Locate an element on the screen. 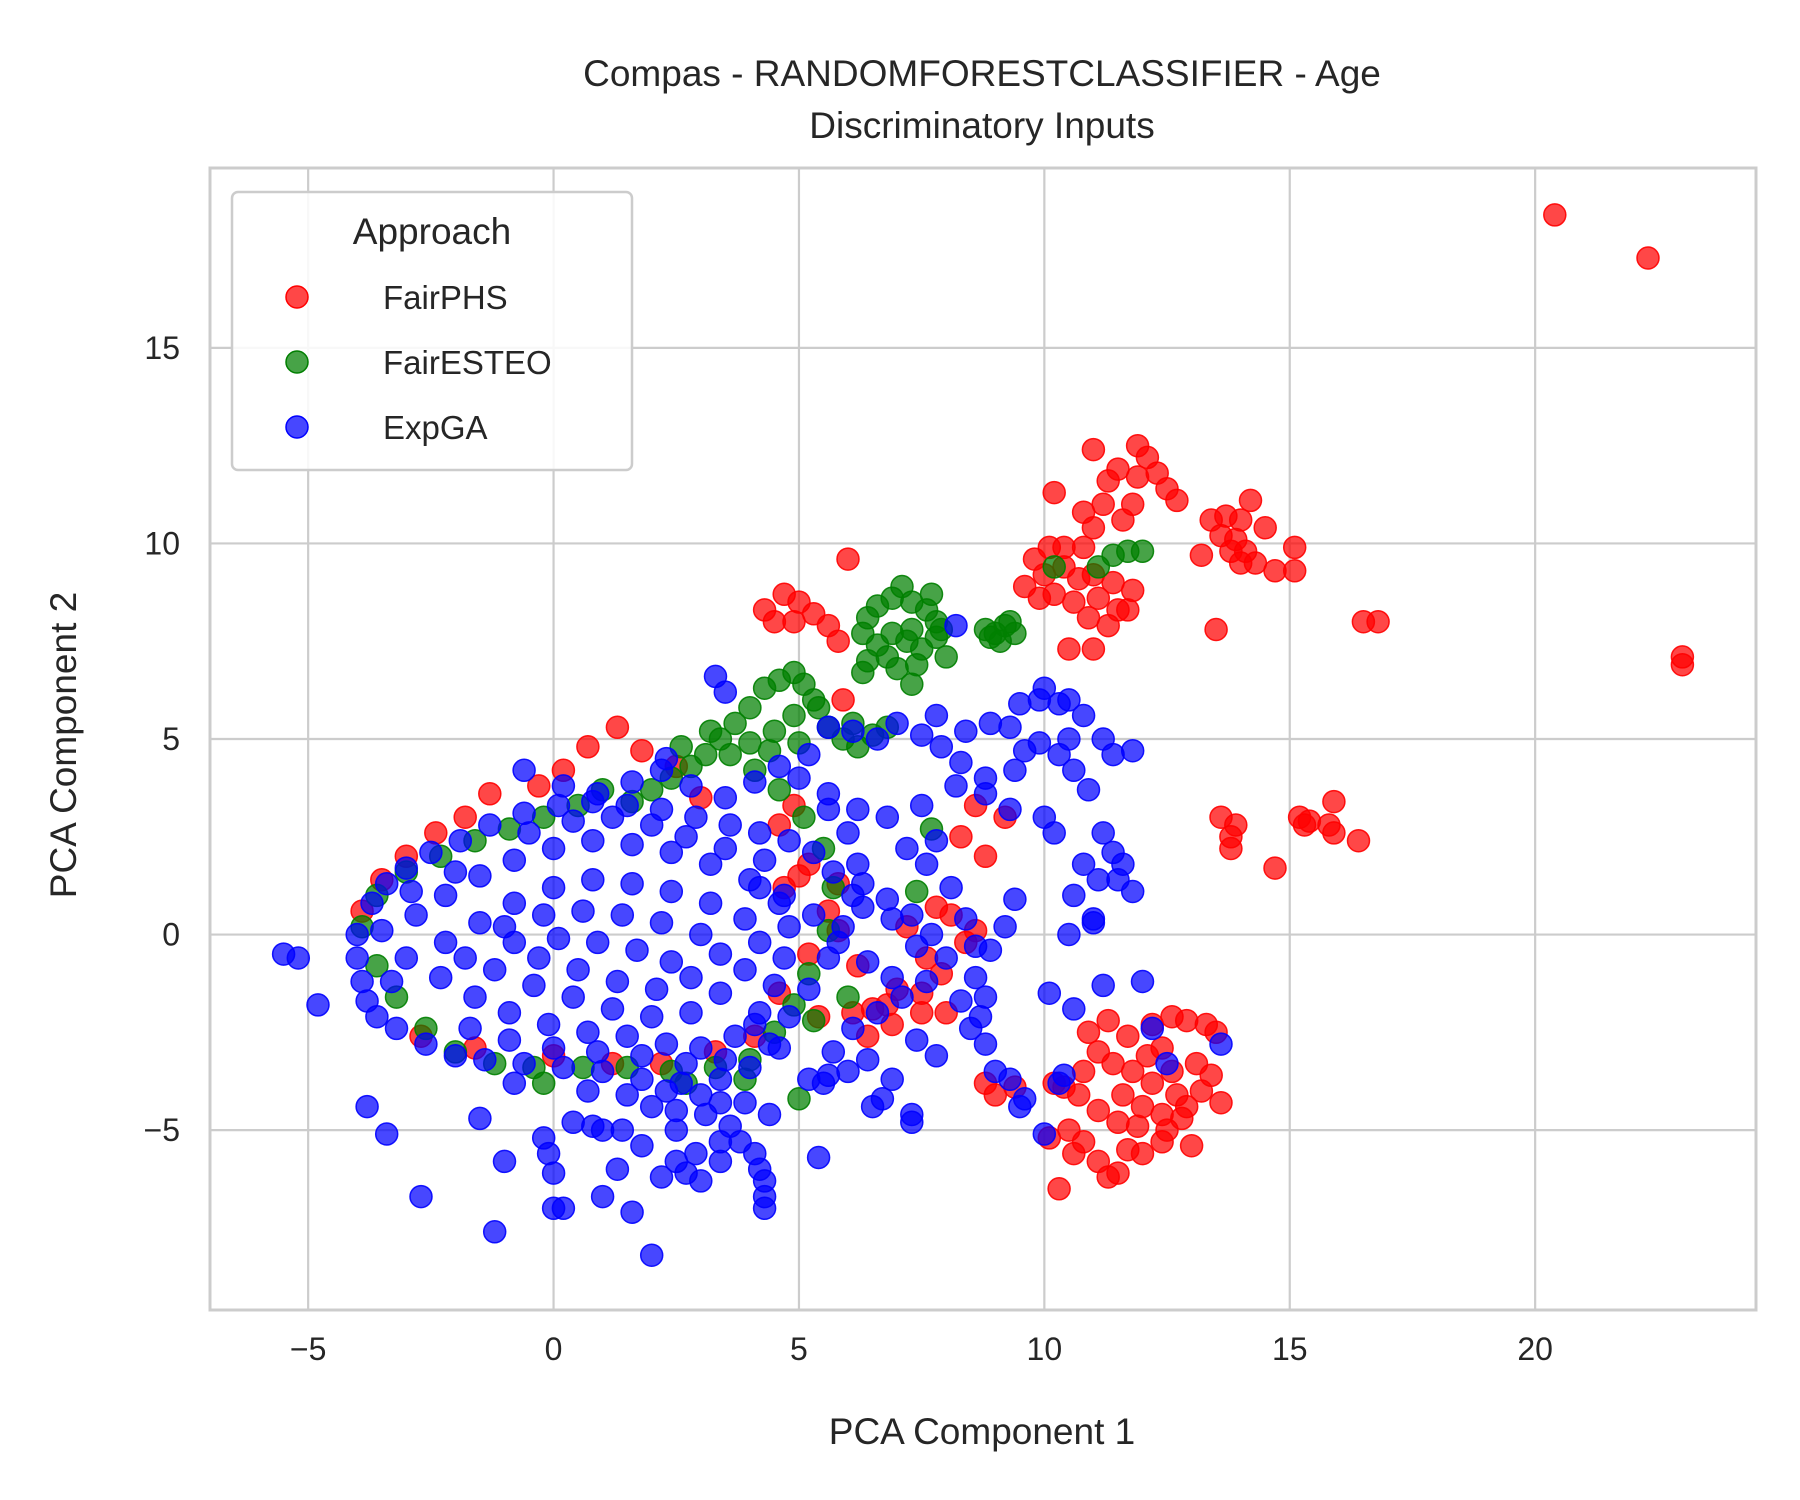 The width and height of the screenshot is (1800, 1500). legend: Approach FairPHS FairESTEO ExpGA is located at coordinates (432, 331).